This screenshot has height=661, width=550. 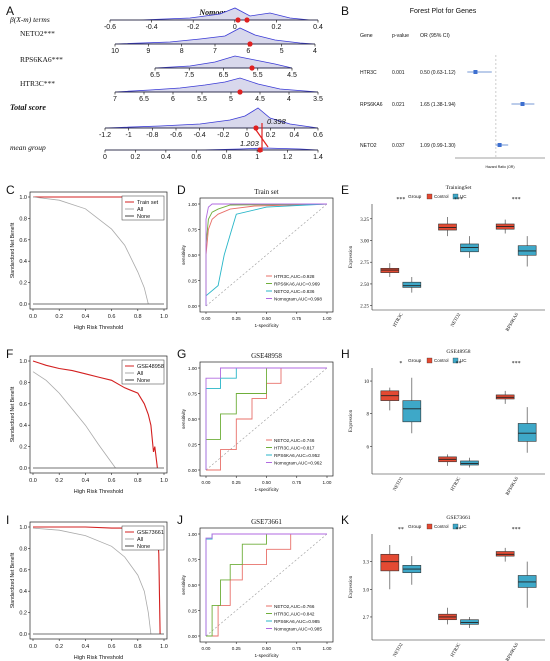 I want to click on nomogram-annotation: 0.398, so click(x=277, y=121).